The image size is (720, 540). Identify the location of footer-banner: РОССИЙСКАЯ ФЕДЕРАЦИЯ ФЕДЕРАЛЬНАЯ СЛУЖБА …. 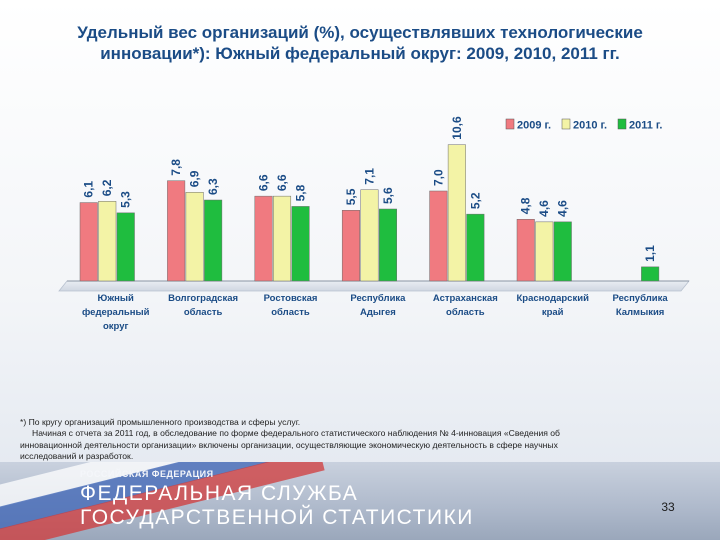
(360, 501).